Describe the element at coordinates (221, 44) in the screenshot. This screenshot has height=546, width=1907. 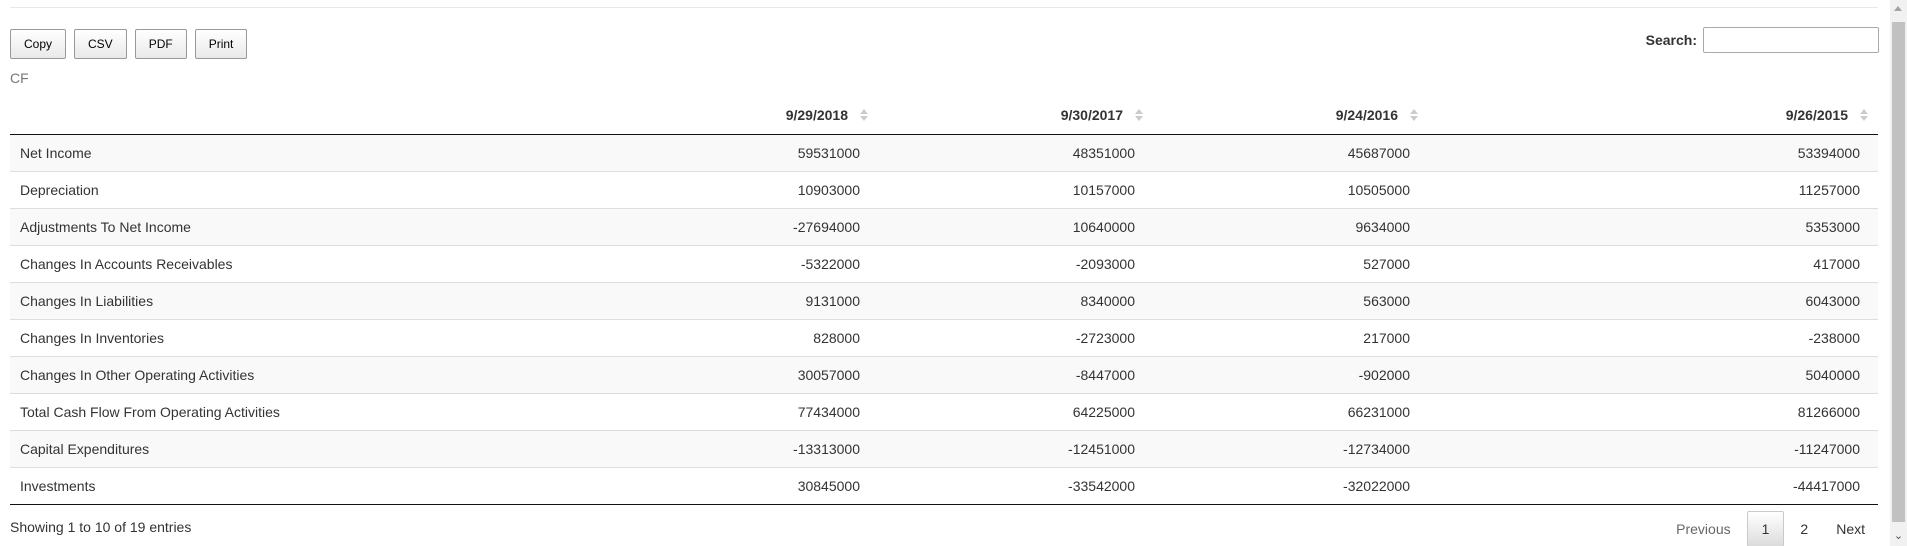
I see `print-button: Print` at that location.